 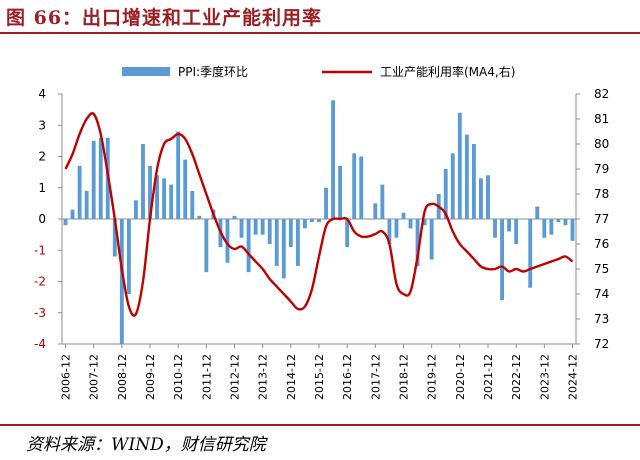 I want to click on left-tick-label: -1, so click(x=40, y=250).